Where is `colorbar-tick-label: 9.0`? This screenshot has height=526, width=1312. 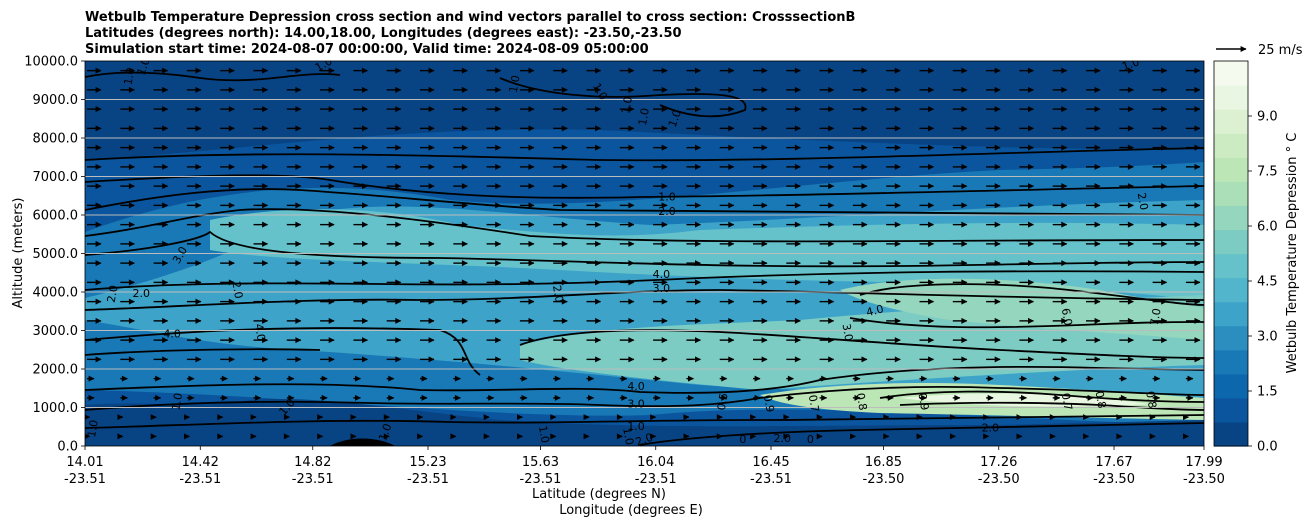
colorbar-tick-label: 9.0 is located at coordinates (1267, 117).